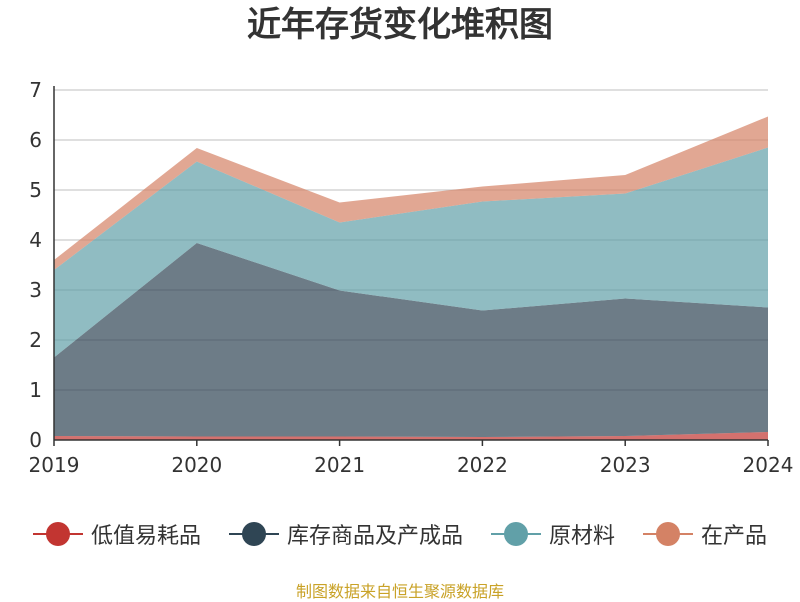  What do you see at coordinates (35, 440) in the screenshot?
I see `y-tick-label-0: 0` at bounding box center [35, 440].